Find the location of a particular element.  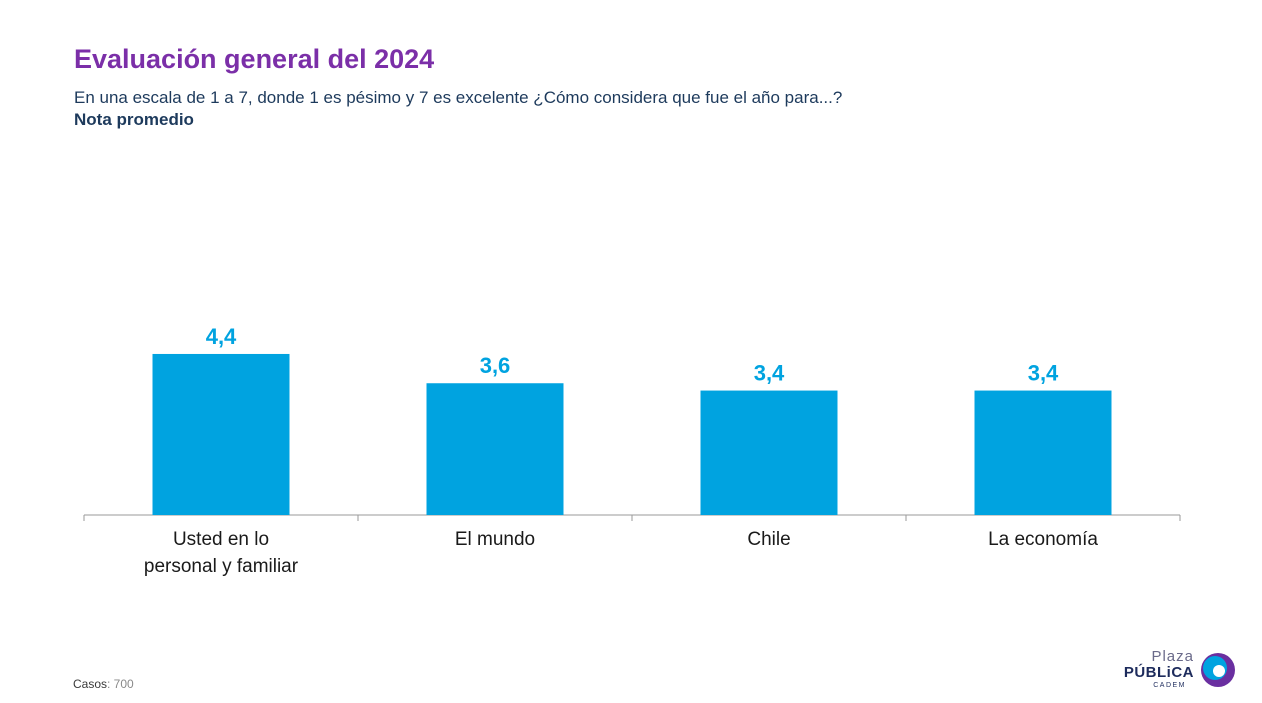

logo-line3: CADEM is located at coordinates (1169, 685).